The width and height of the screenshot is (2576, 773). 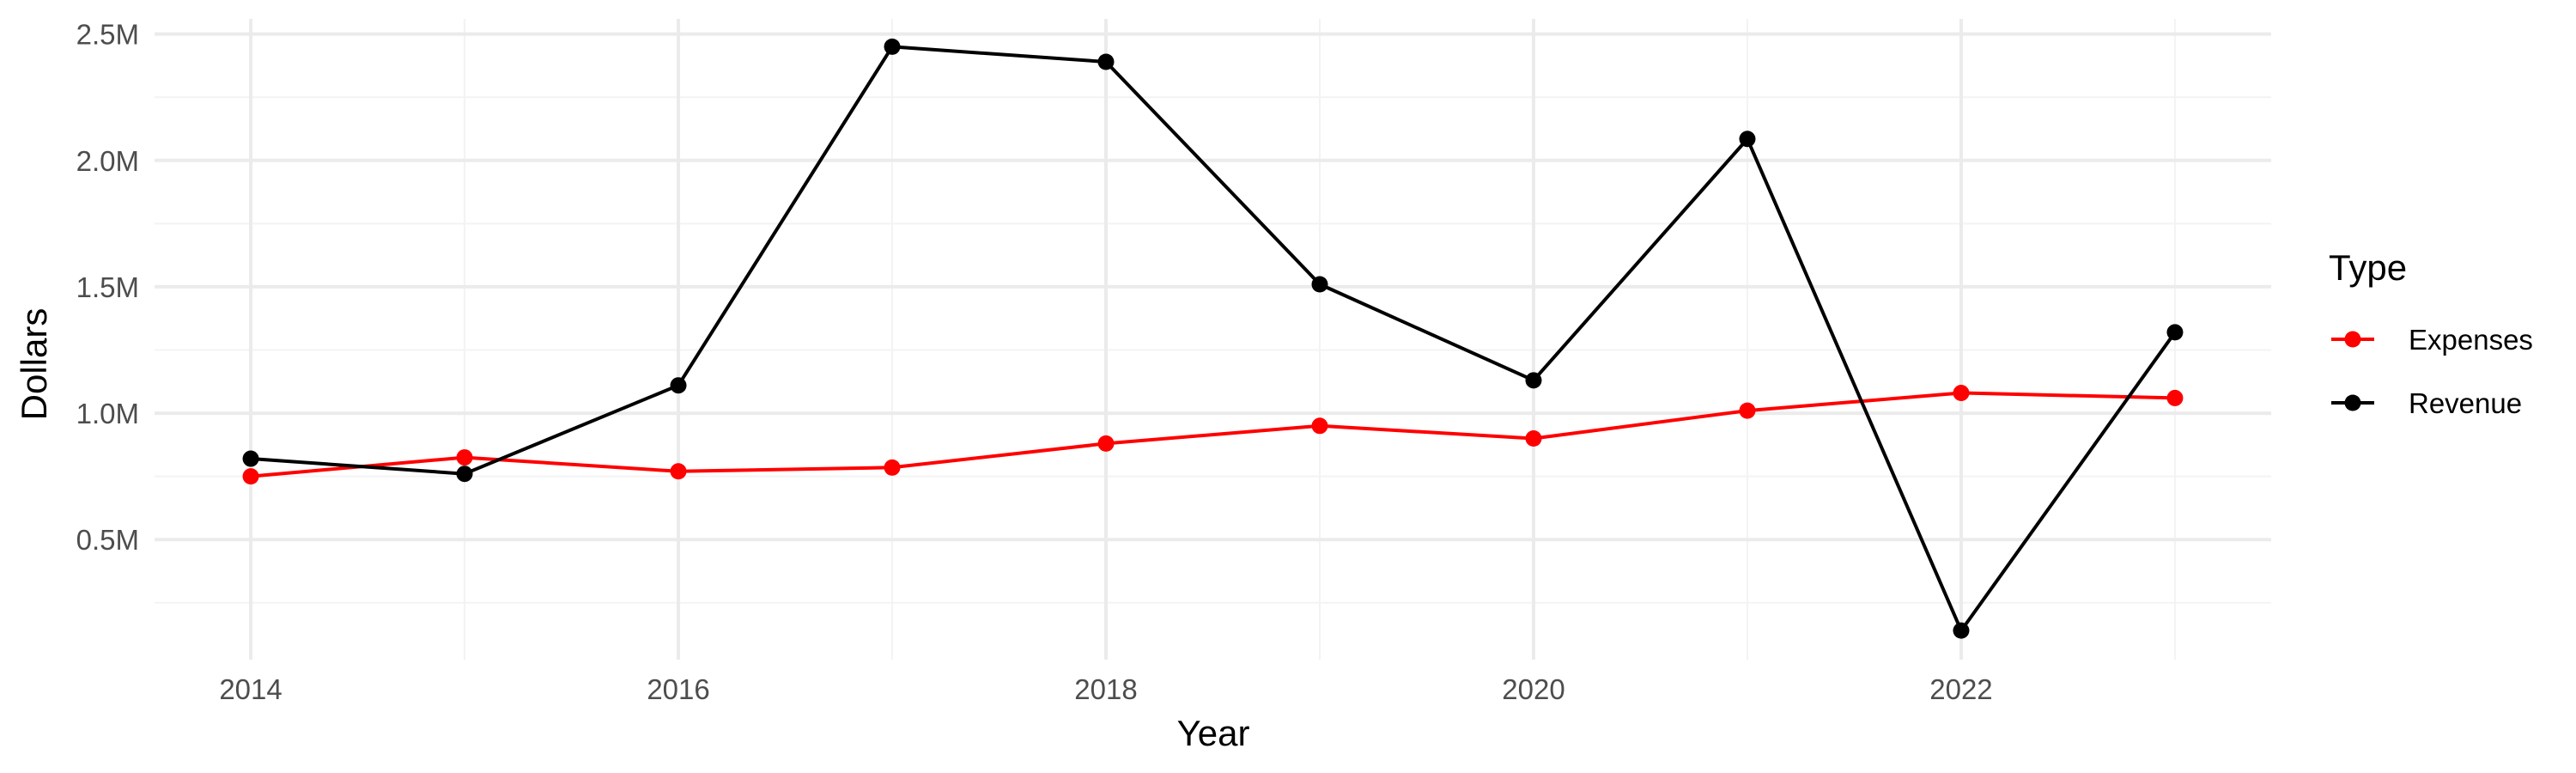 I want to click on legend-title: Type, so click(x=2368, y=267).